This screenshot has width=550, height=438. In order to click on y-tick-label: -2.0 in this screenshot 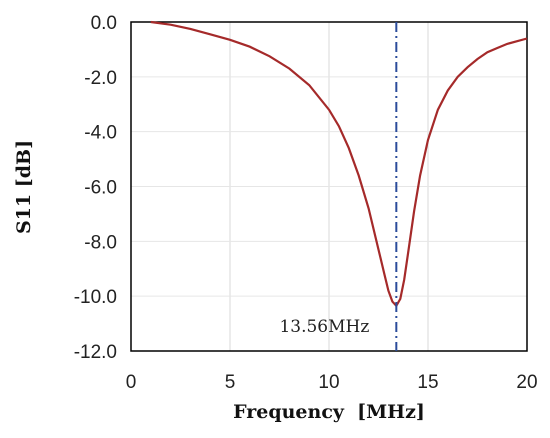, I will do `click(100, 78)`.